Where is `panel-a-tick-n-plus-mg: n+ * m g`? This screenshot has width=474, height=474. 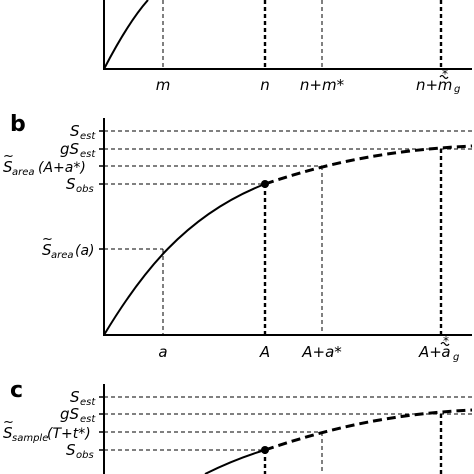
panel-a-tick-n-plus-mg: n+ * m g is located at coordinates (438, 81).